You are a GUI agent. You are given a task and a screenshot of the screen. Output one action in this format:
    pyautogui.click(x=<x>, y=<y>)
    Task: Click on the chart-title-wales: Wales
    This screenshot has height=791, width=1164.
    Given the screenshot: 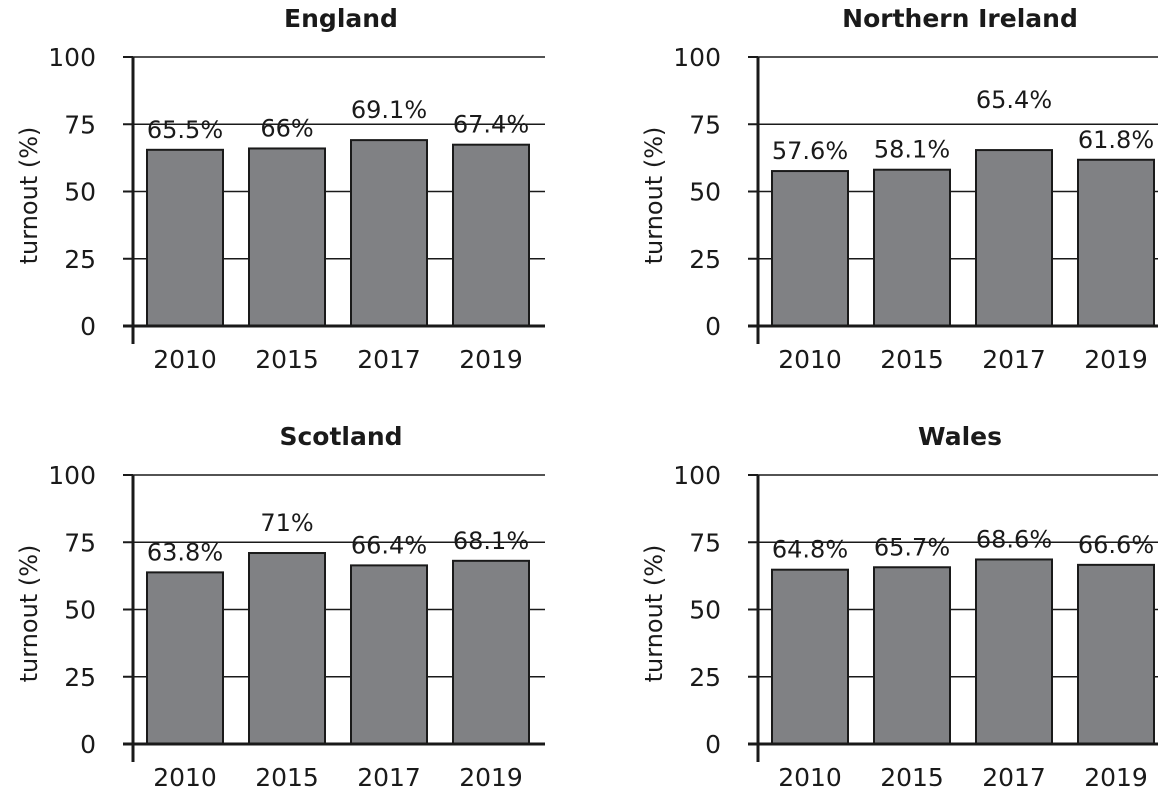 What is the action you would take?
    pyautogui.click(x=960, y=436)
    